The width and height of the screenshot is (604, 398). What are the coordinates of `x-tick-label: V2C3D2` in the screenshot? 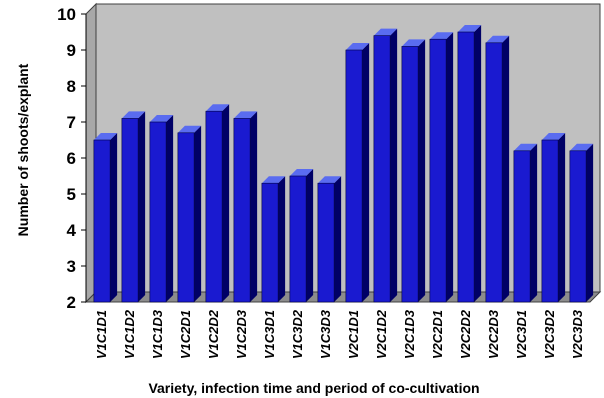 It's located at (549, 334).